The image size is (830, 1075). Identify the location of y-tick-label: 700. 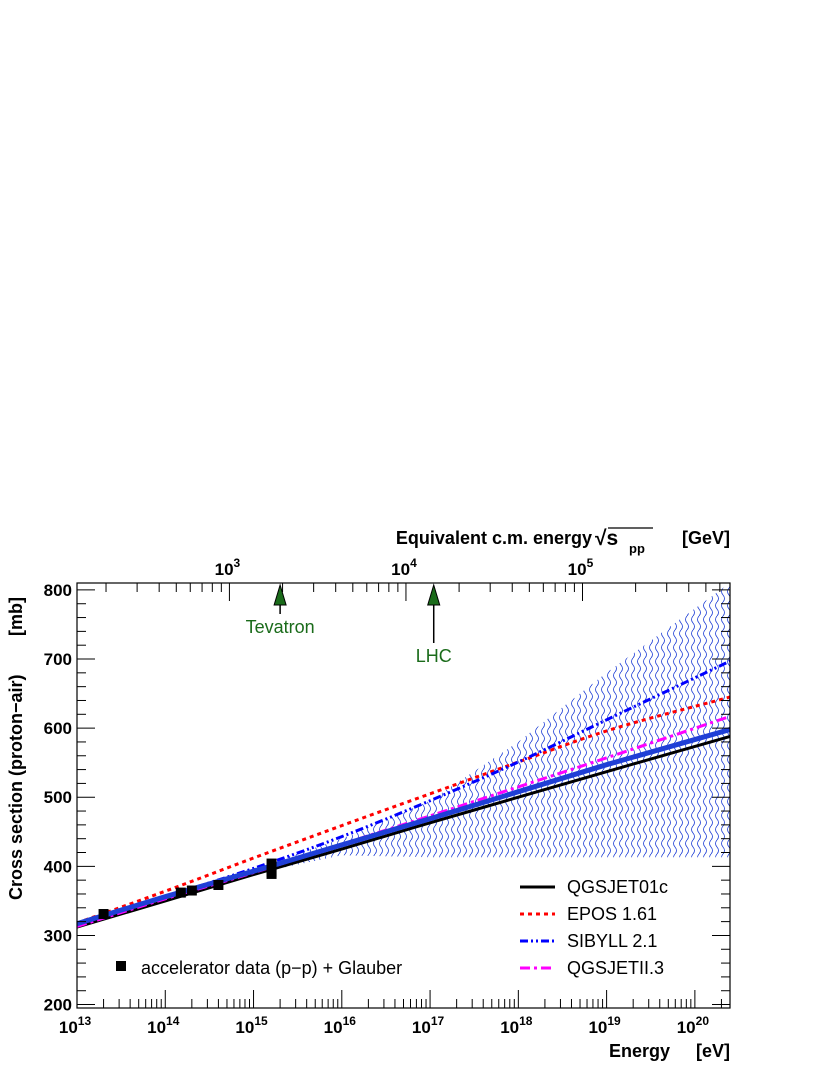
(58, 659).